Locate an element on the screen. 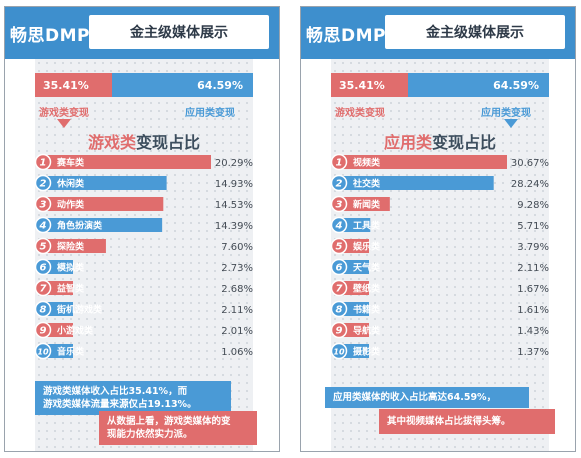 This screenshot has height=458, width=581. value-label: 1.43% is located at coordinates (533, 331).